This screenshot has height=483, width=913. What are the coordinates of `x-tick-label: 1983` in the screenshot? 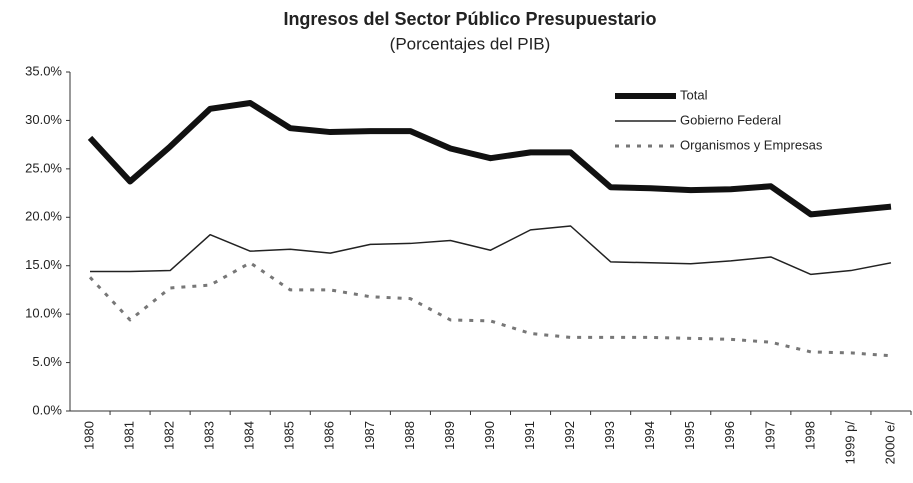 It's located at (209, 435).